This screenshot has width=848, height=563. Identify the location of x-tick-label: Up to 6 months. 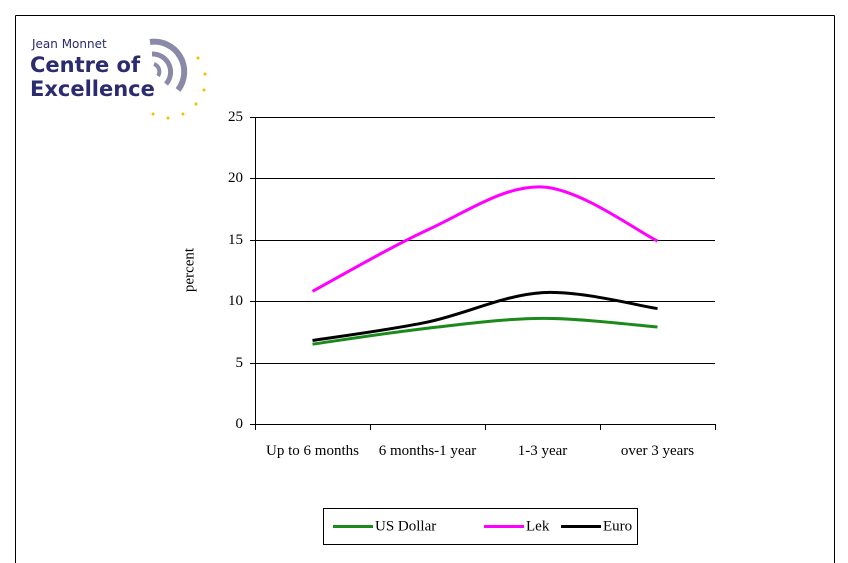
(312, 451).